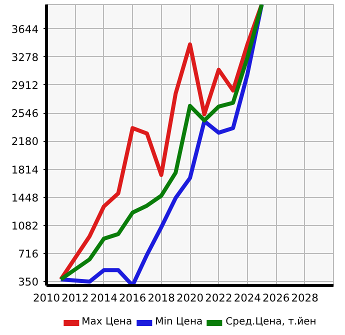 This screenshot has height=335, width=345. Describe the element at coordinates (179, 322) in the screenshot. I see `legend-label: Min Цена` at that location.